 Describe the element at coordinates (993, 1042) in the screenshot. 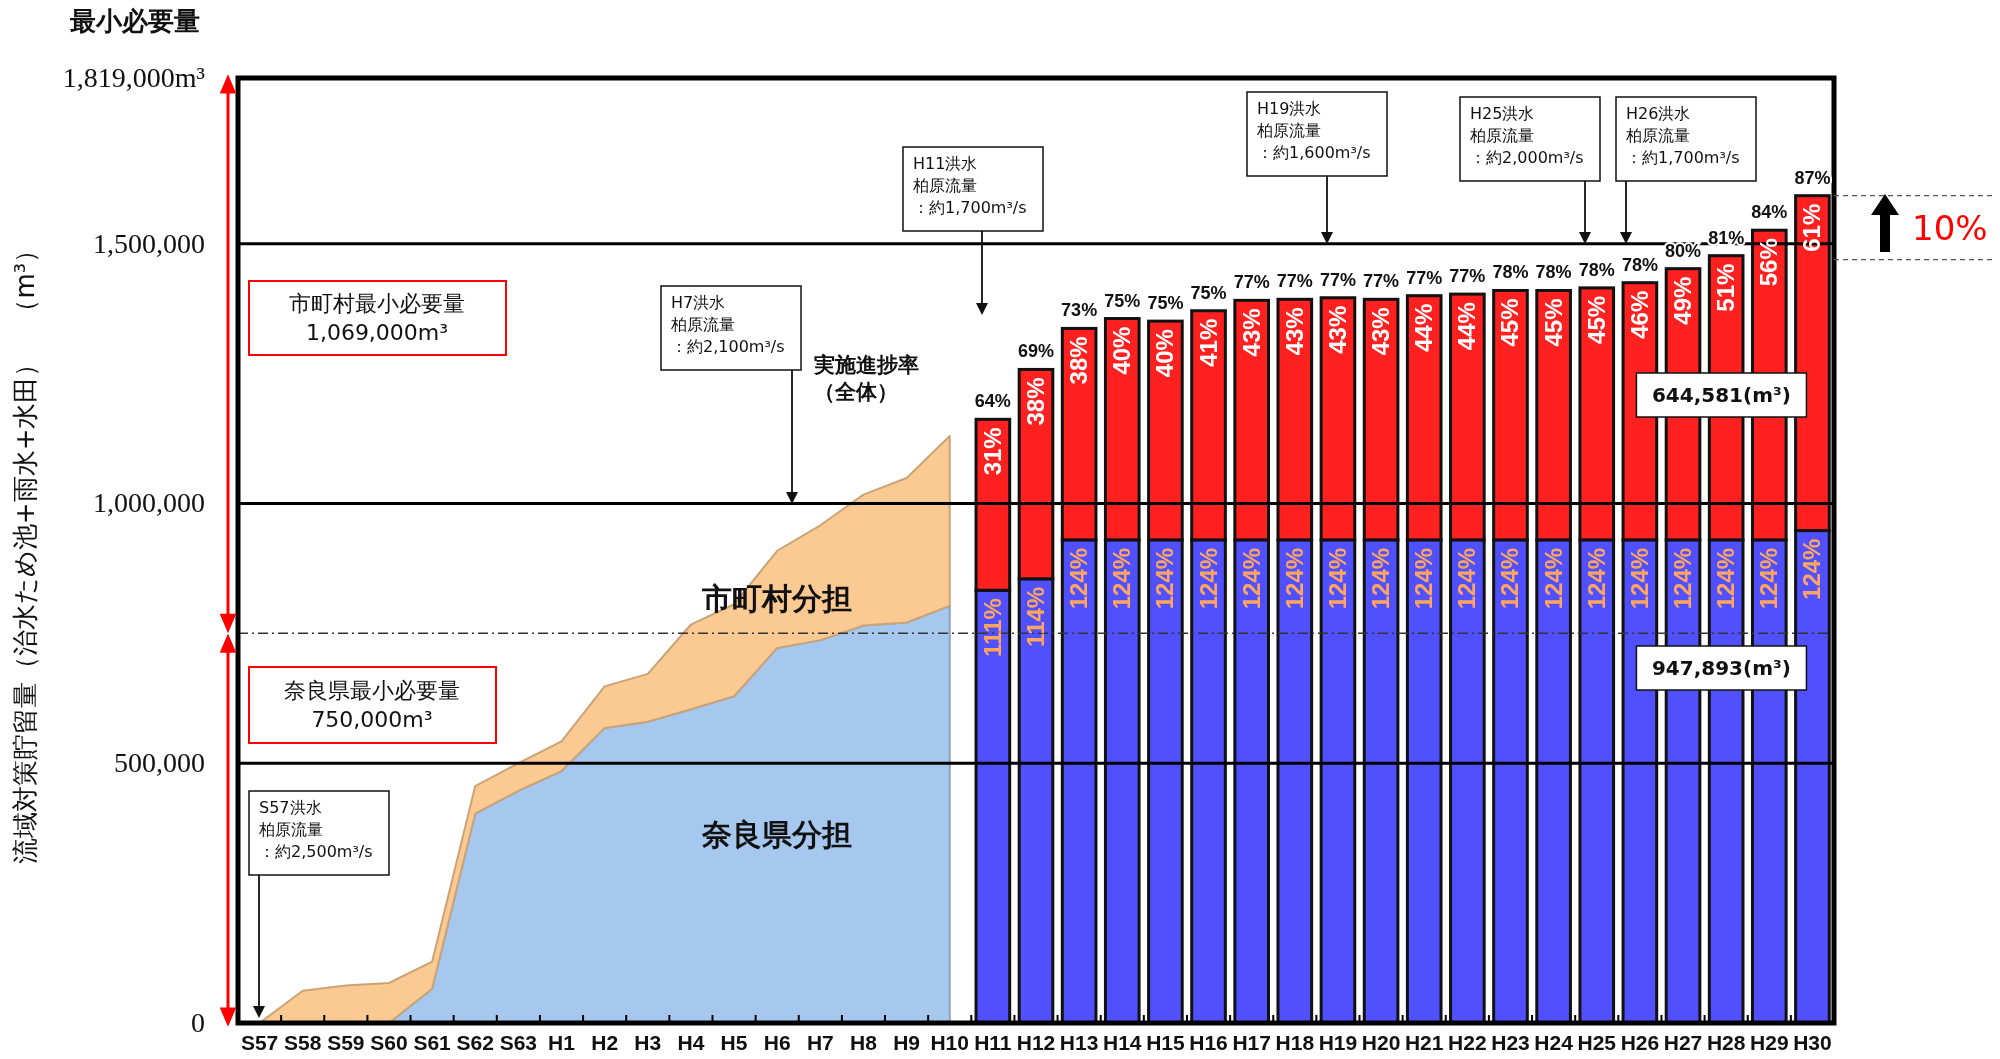

I see `x-tick-label: H11` at that location.